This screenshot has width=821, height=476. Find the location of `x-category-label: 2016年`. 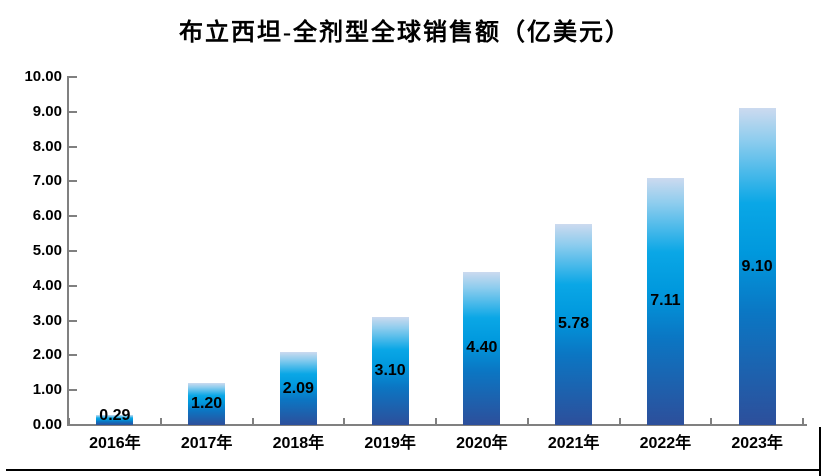

x-category-label: 2016年 is located at coordinates (115, 443).